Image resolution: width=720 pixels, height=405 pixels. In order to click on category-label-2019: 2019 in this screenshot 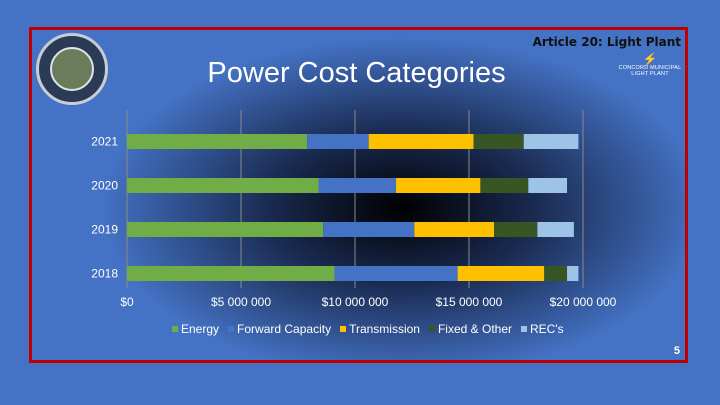, I will do `click(104, 230)`.